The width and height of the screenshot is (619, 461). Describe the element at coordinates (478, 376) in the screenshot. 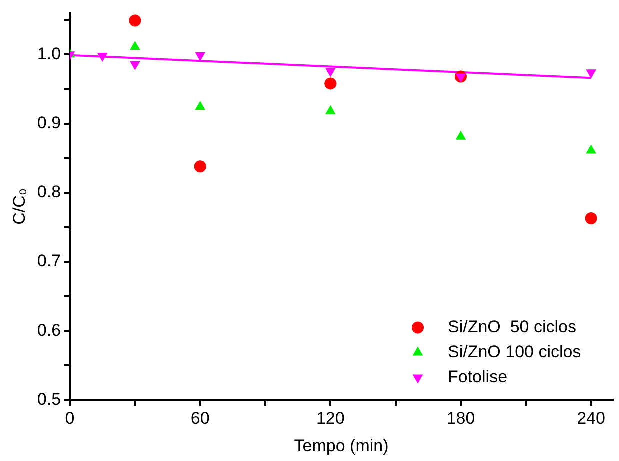

I see `legend-label: Fotolise` at that location.